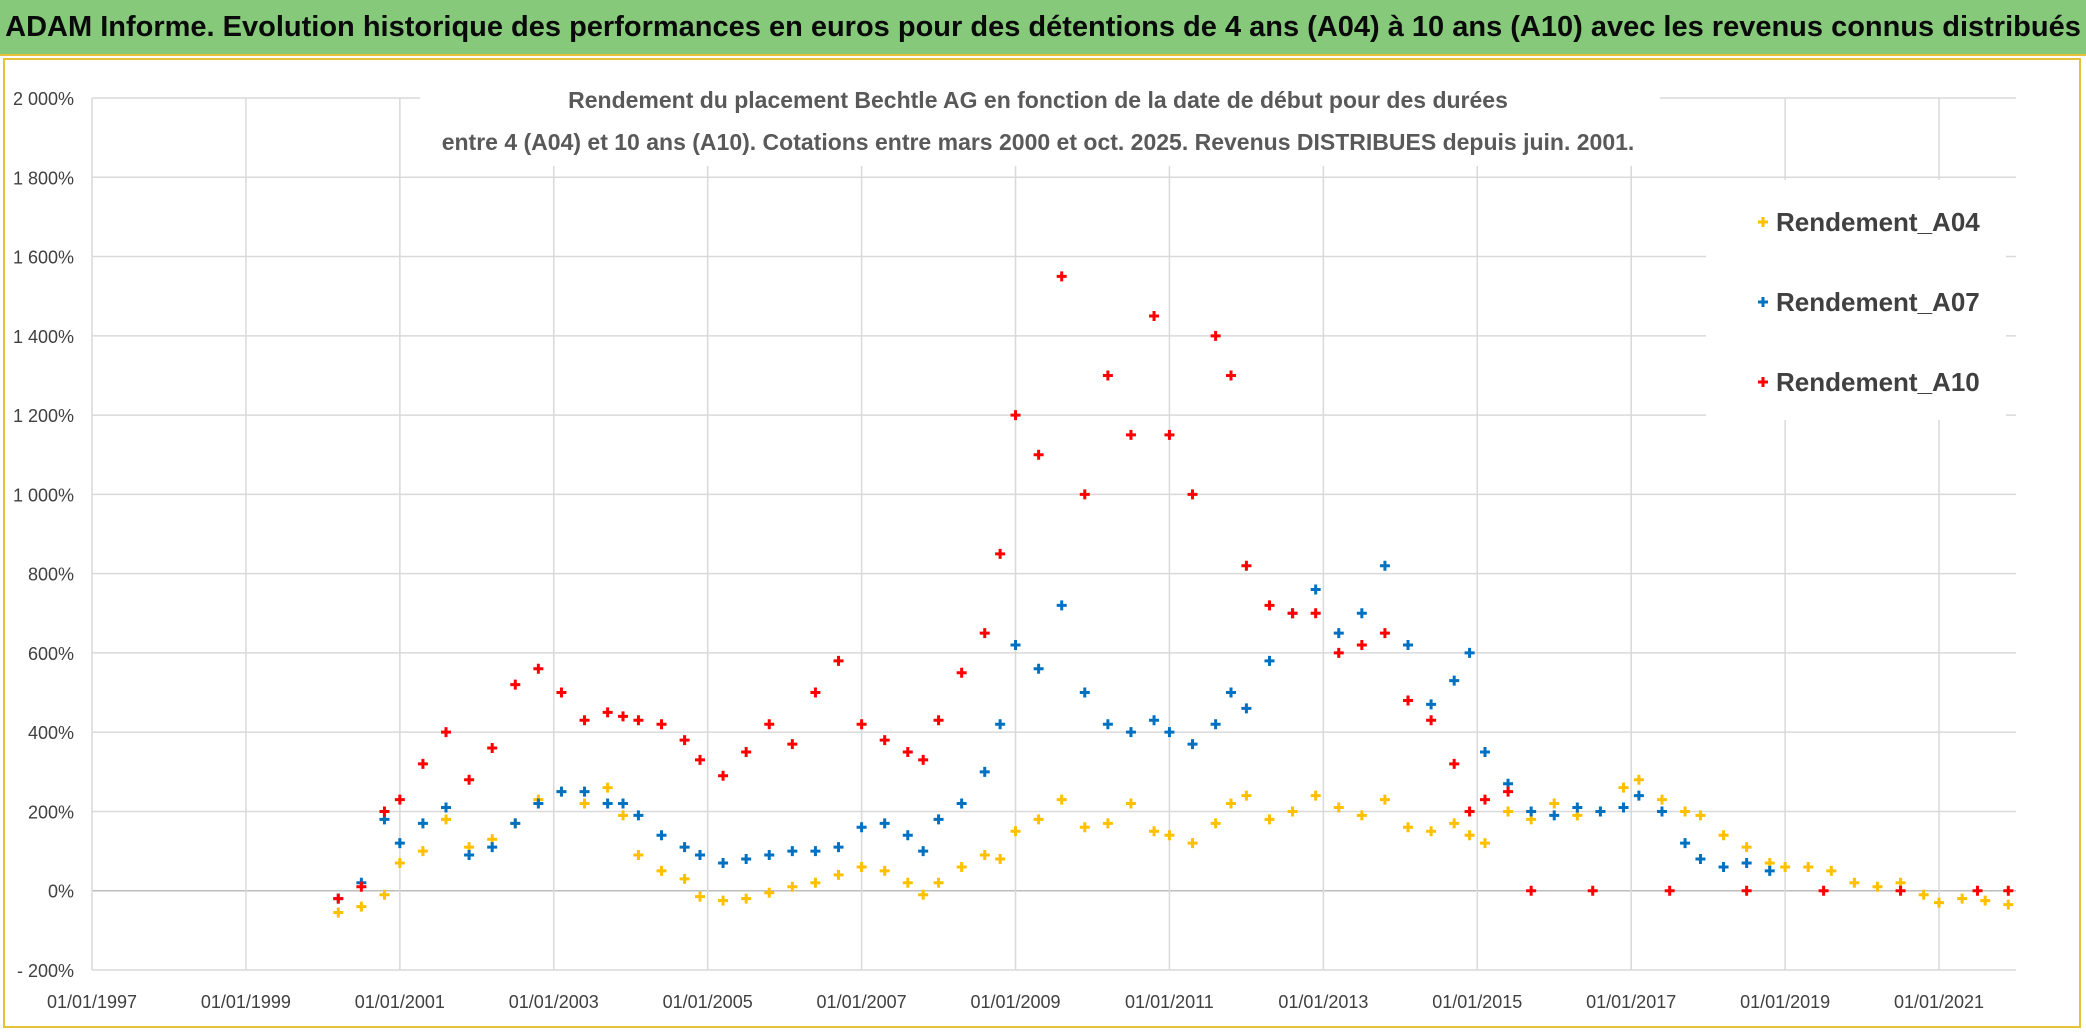 This screenshot has height=1032, width=2086. I want to click on y-tick-label: 1 600%, so click(43, 258).